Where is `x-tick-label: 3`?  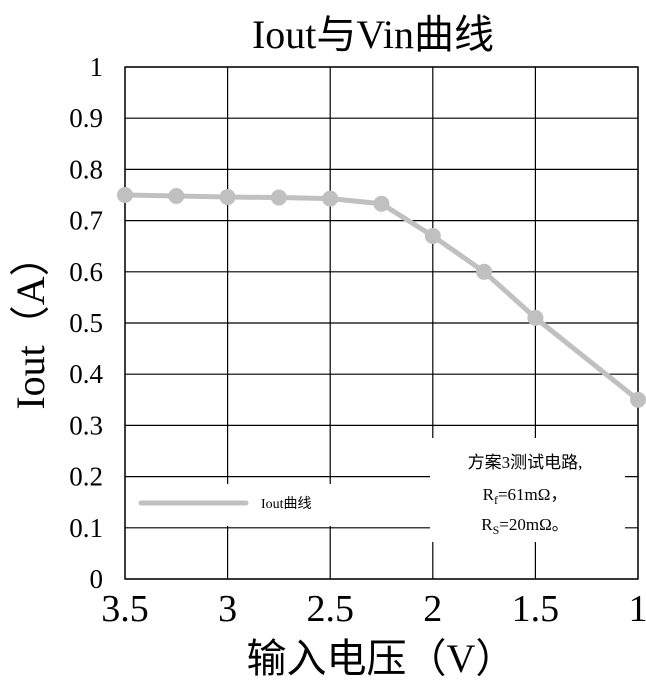
x-tick-label: 3 is located at coordinates (227, 609).